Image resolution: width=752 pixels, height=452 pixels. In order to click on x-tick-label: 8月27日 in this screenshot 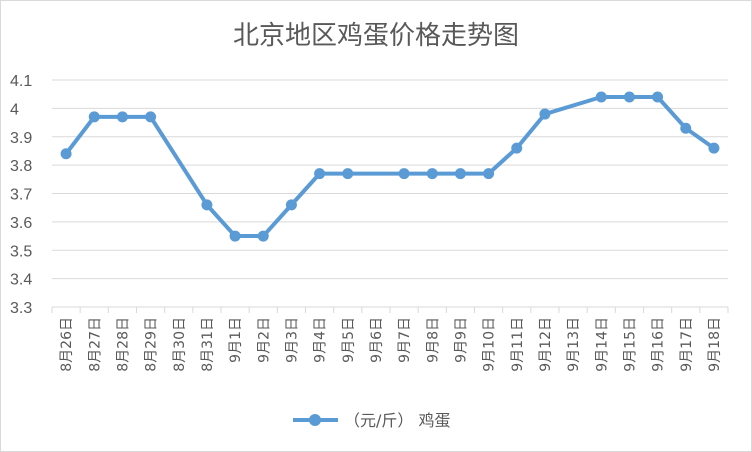, I will do `click(95, 344)`.